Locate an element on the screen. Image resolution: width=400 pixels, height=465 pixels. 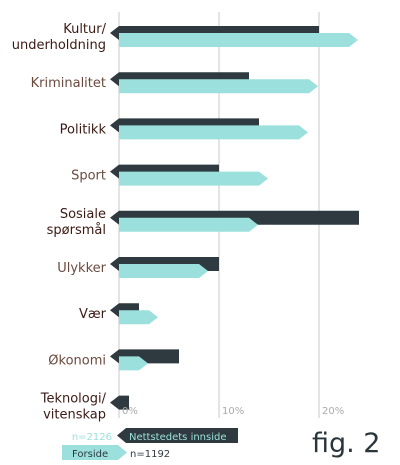
category-label: Ulykker is located at coordinates (81, 268).